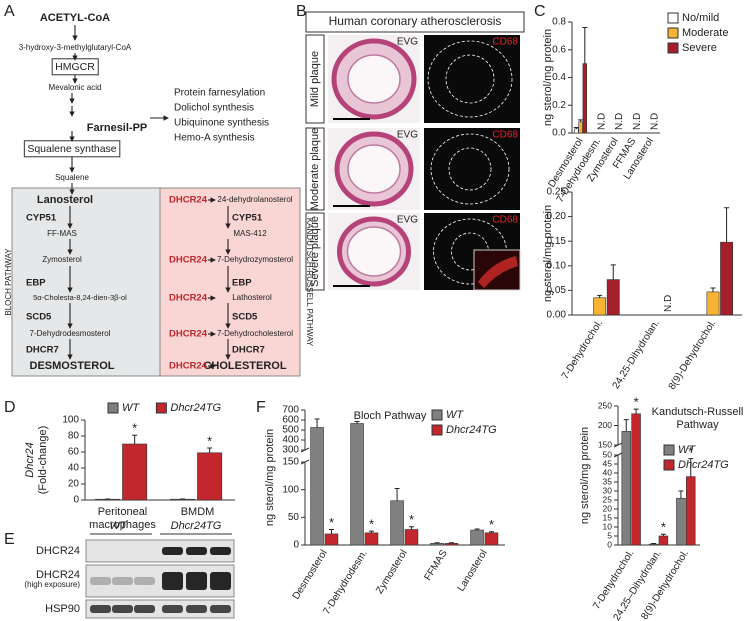 The width and height of the screenshot is (755, 621). What do you see at coordinates (345, 582) in the screenshot?
I see `x-tick-label: 7-Dehydrodesm.` at bounding box center [345, 582].